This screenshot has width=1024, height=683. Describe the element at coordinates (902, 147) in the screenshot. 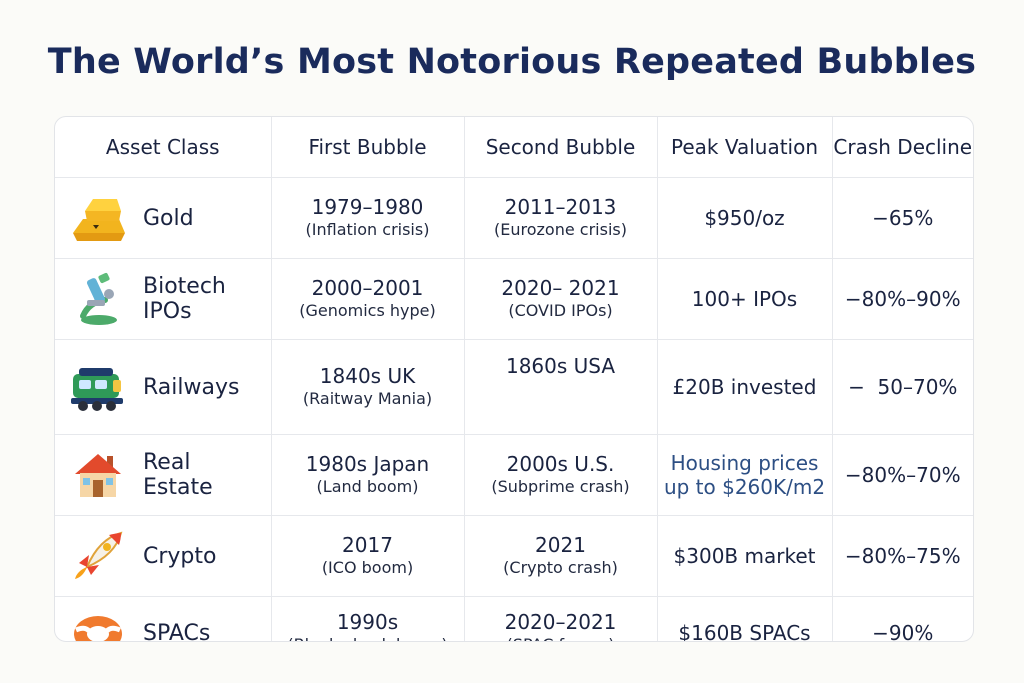

I see `col-header-crash-decline: Crash Decline` at that location.